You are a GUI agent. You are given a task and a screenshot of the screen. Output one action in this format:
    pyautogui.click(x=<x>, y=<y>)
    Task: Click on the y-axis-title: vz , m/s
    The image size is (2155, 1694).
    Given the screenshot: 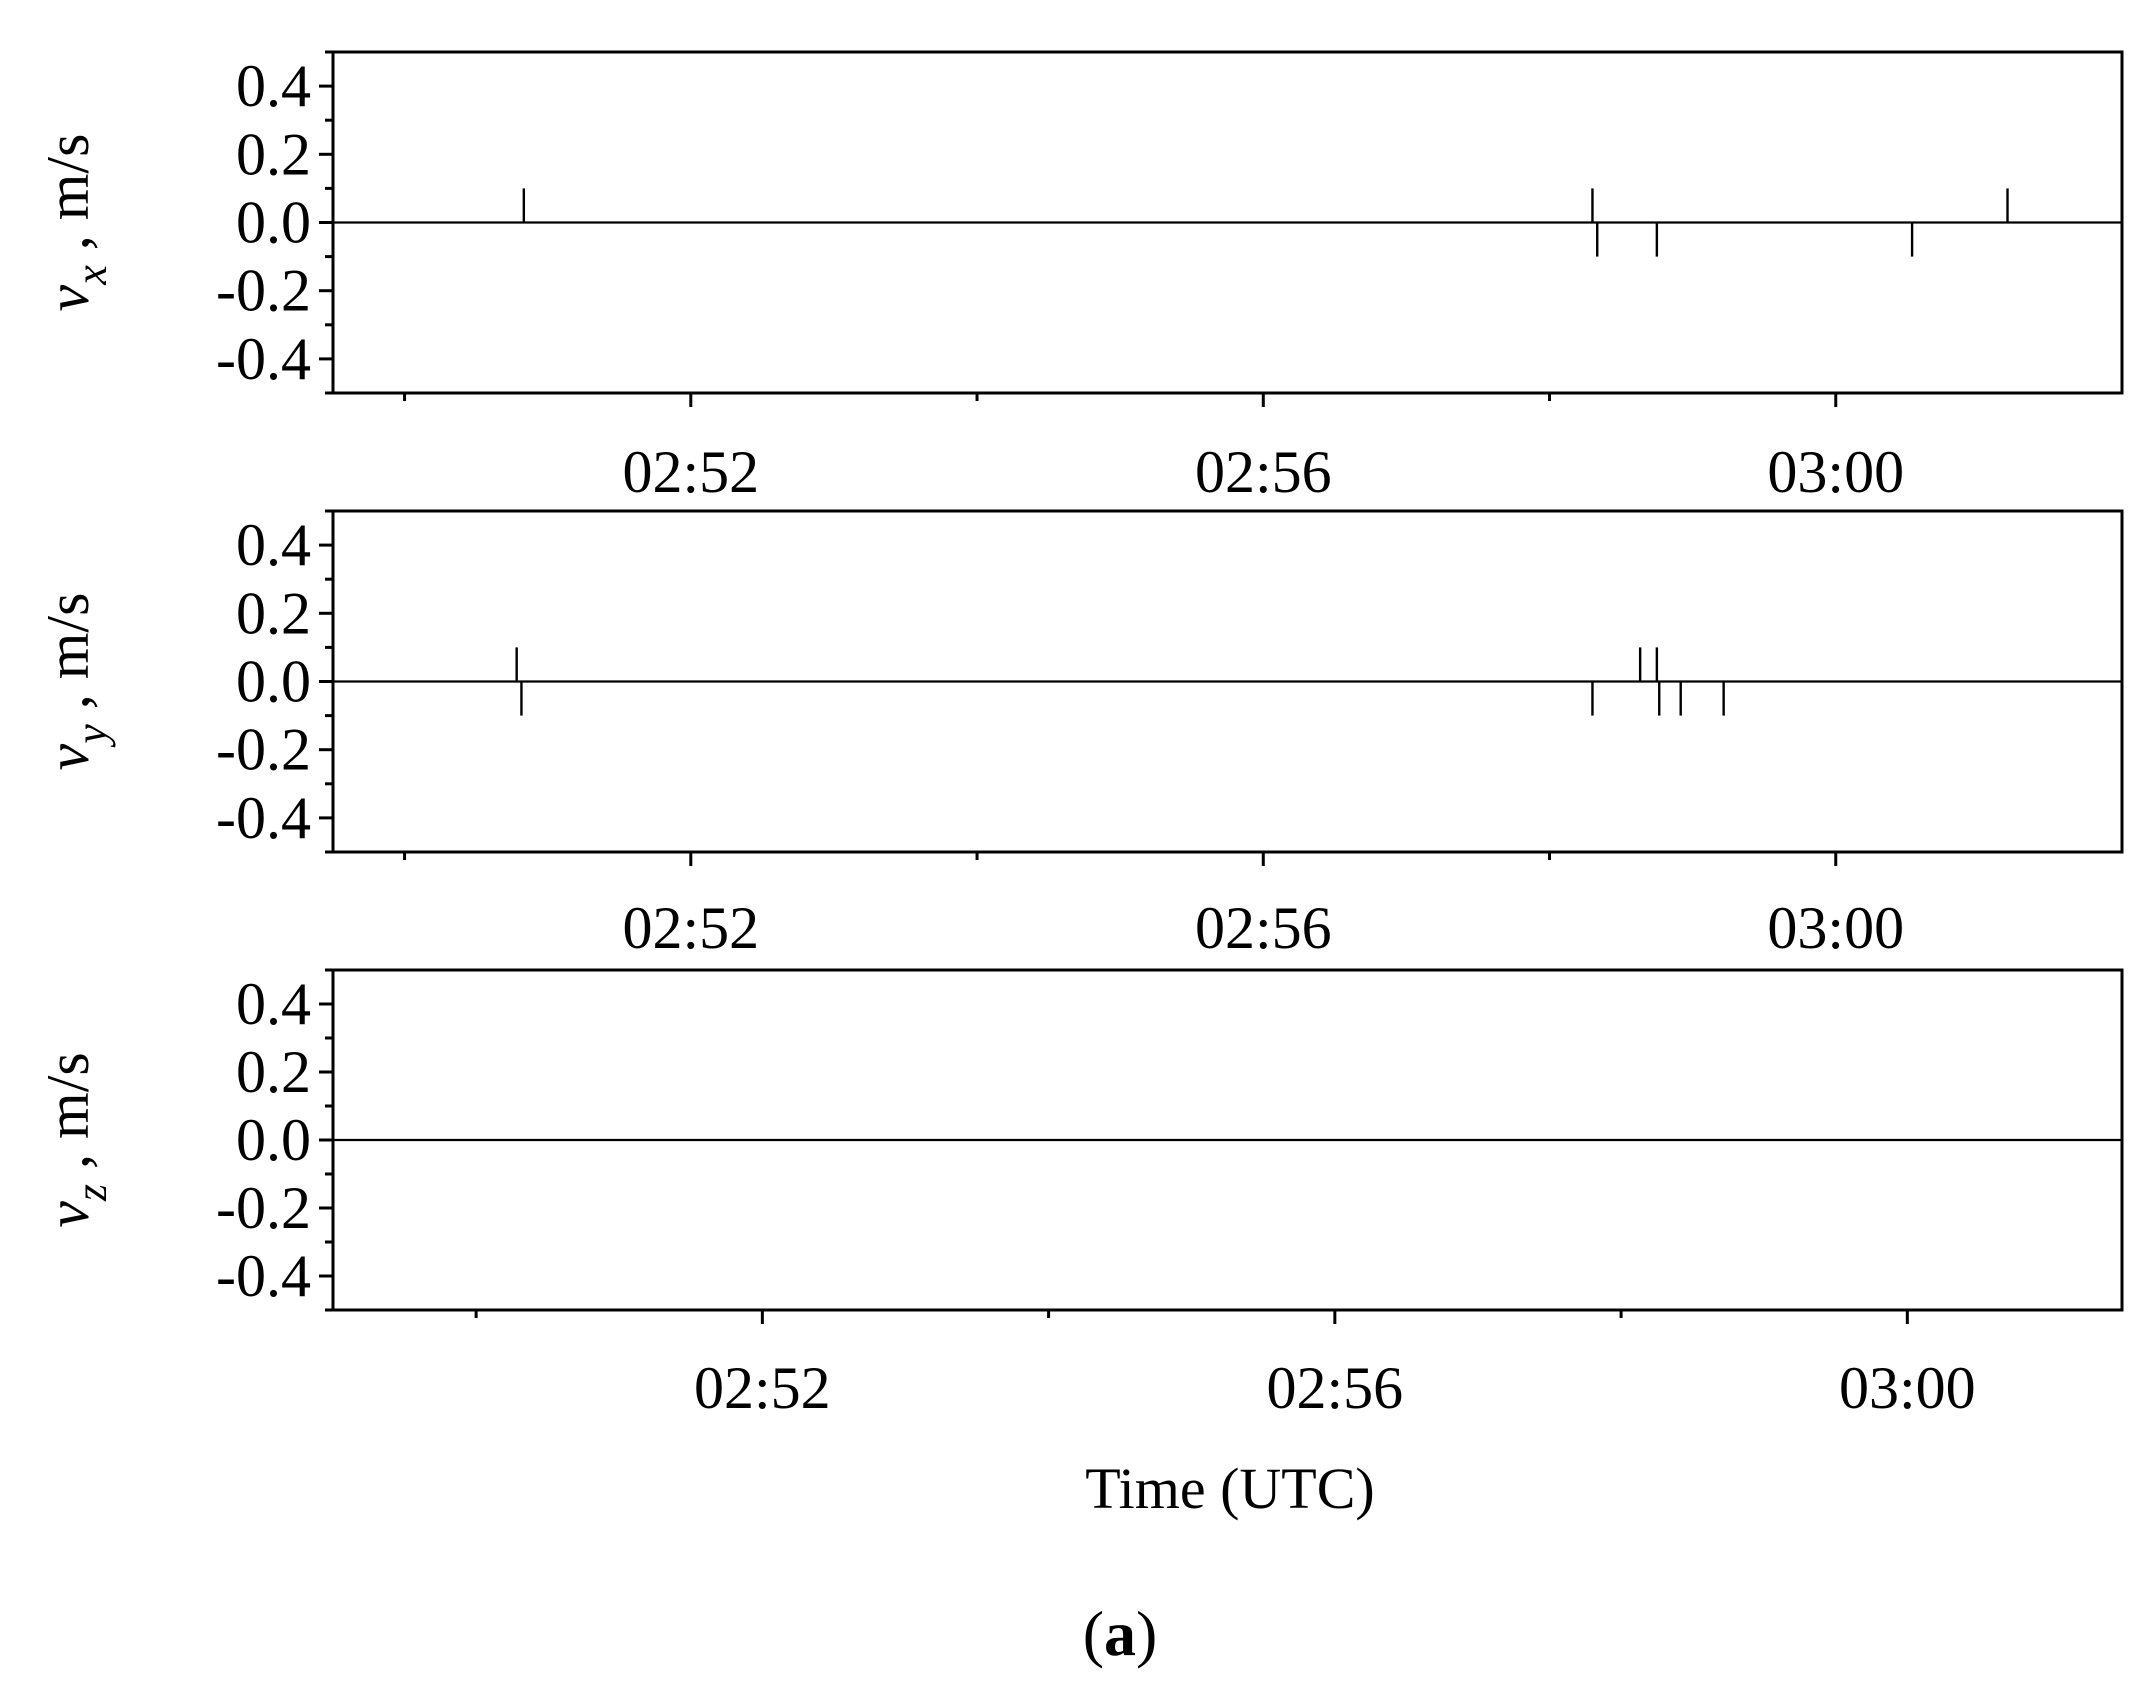 What is the action you would take?
    pyautogui.click(x=75, y=1139)
    